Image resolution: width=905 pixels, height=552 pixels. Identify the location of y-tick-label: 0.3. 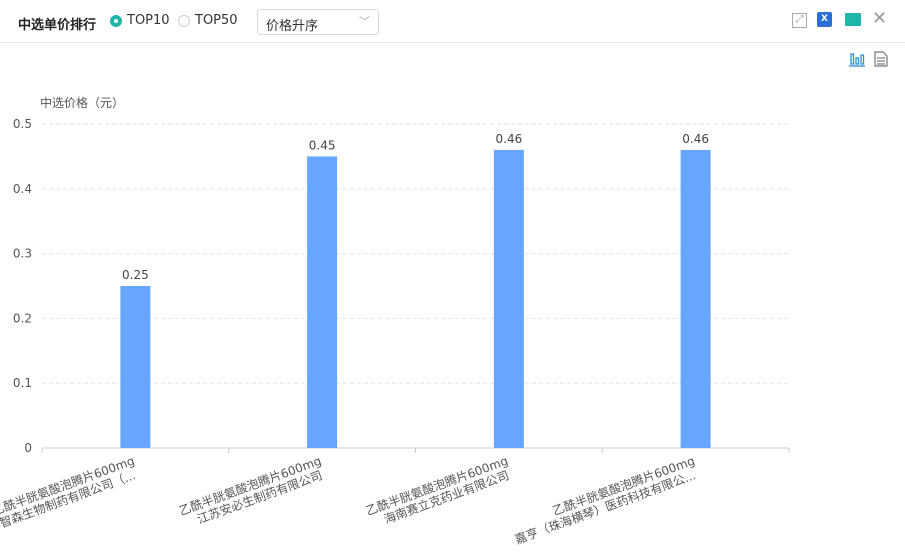
(22, 254).